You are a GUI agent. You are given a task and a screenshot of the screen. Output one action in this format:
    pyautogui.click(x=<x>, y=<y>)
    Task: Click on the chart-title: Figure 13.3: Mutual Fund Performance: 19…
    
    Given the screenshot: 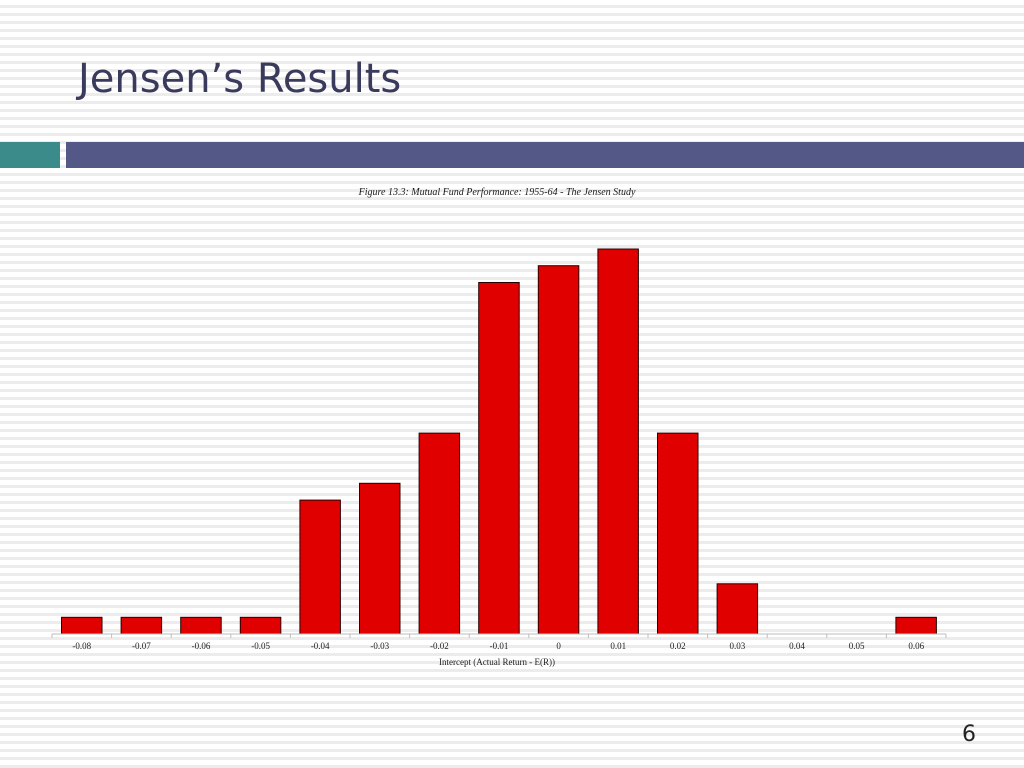 What is the action you would take?
    pyautogui.click(x=497, y=192)
    